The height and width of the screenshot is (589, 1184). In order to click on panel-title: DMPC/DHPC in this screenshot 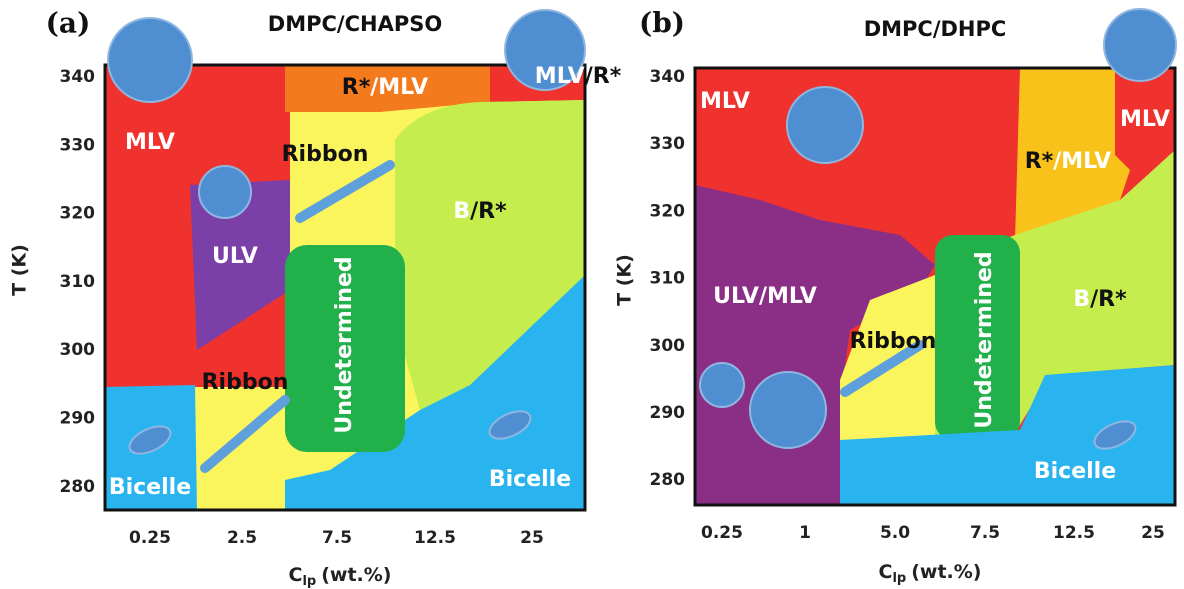, I will do `click(935, 29)`.